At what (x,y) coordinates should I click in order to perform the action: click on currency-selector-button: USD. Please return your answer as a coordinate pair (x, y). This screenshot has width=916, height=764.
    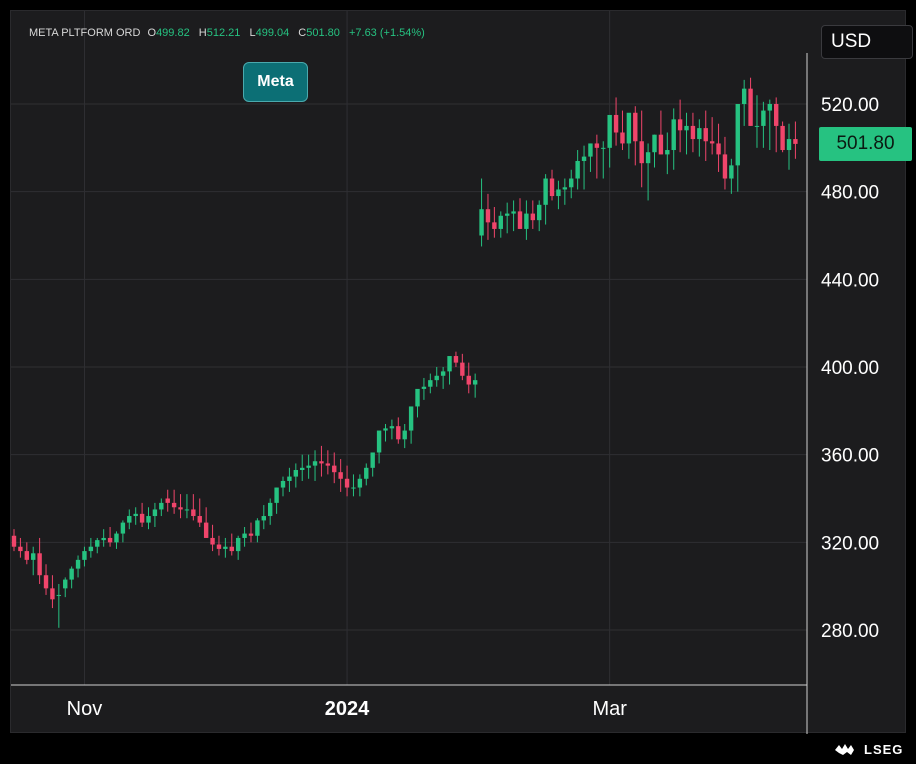
    Looking at the image, I should click on (867, 42).